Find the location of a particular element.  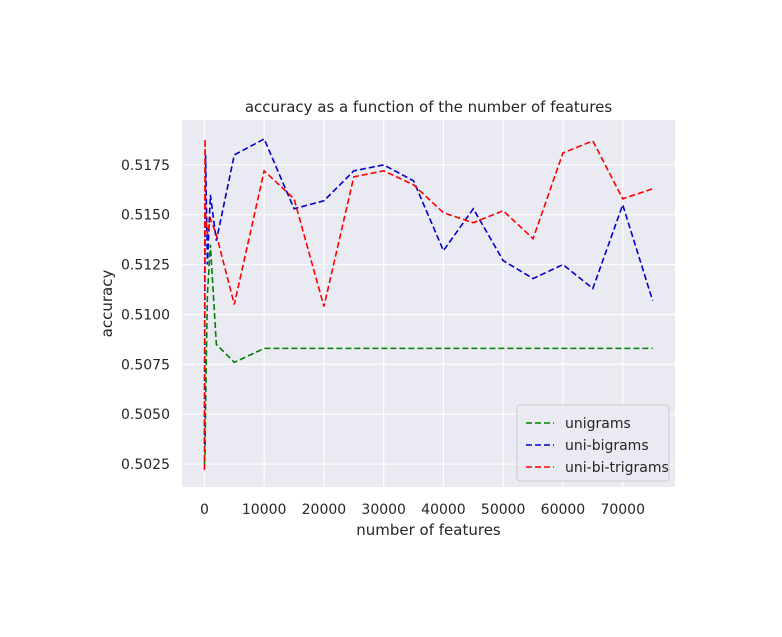

legend: unigrams uni-bigrams uni-bi-trigrams is located at coordinates (593, 443).